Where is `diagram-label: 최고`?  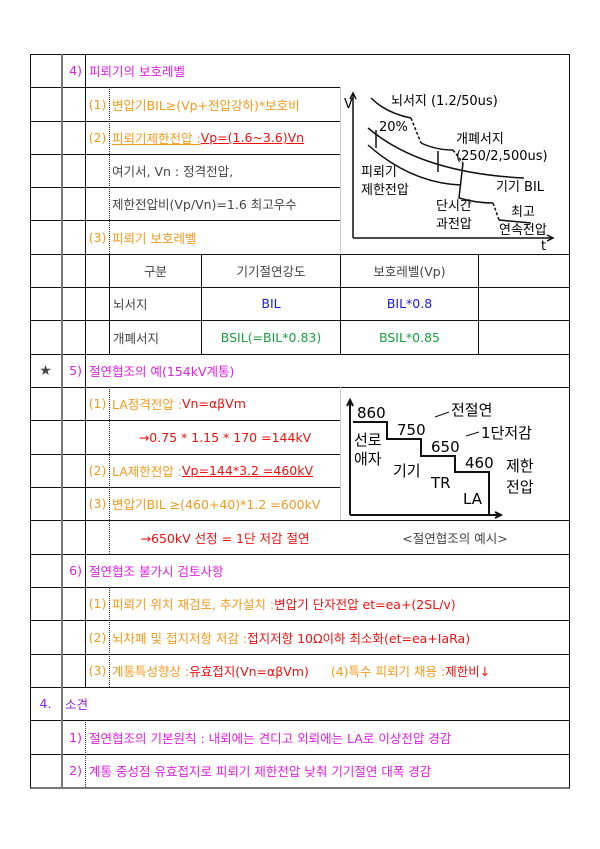
diagram-label: 최고 is located at coordinates (523, 212).